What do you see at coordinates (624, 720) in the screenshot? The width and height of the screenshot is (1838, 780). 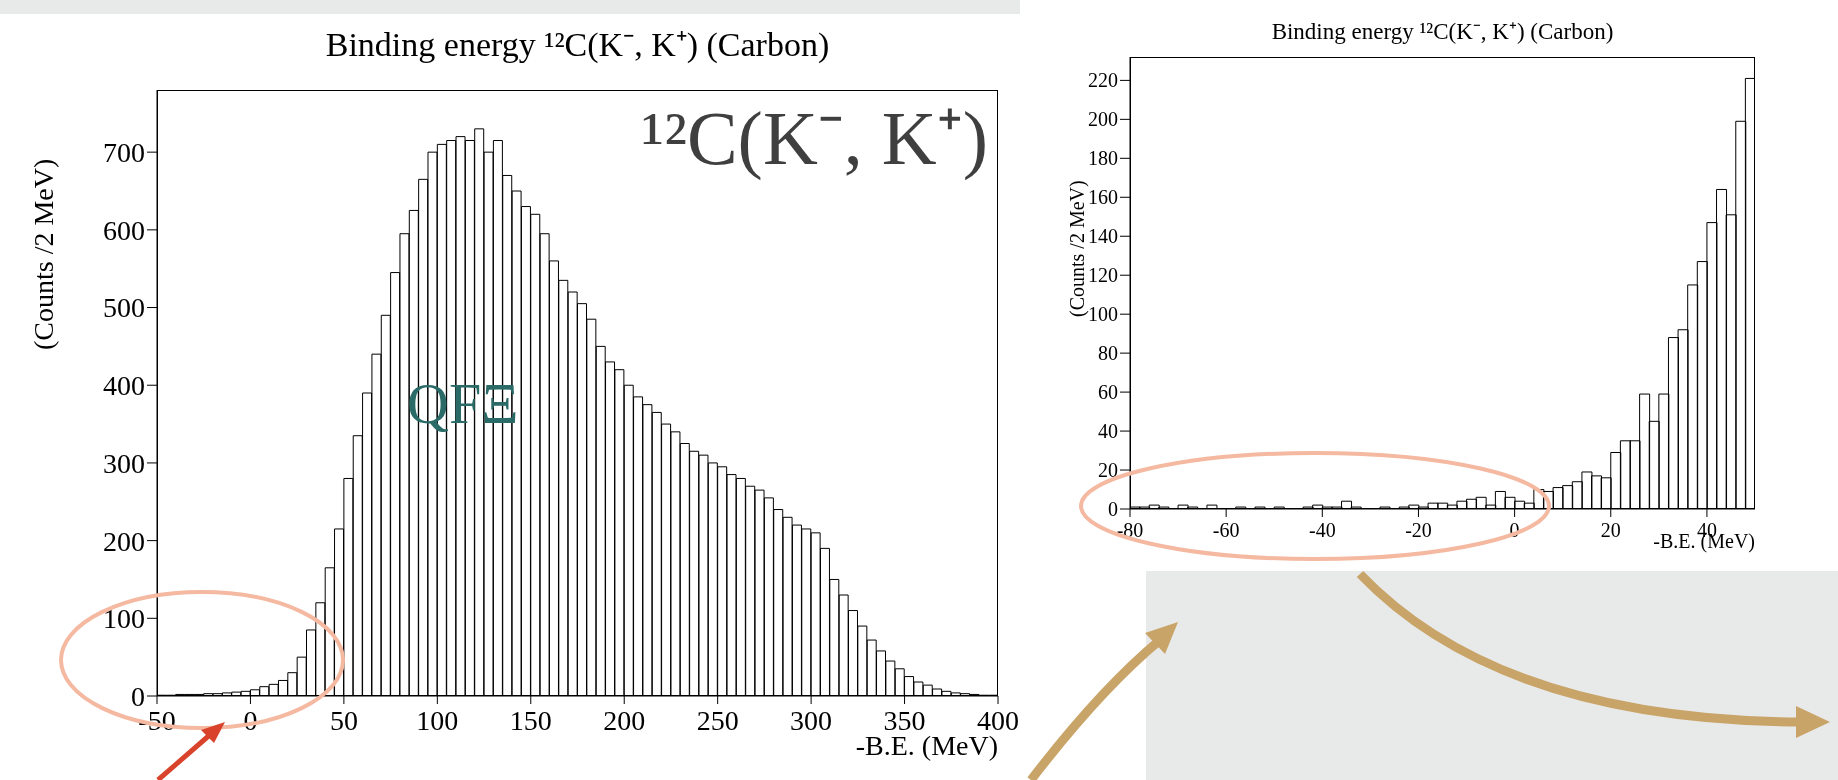 I see `x-tick-label: 200` at bounding box center [624, 720].